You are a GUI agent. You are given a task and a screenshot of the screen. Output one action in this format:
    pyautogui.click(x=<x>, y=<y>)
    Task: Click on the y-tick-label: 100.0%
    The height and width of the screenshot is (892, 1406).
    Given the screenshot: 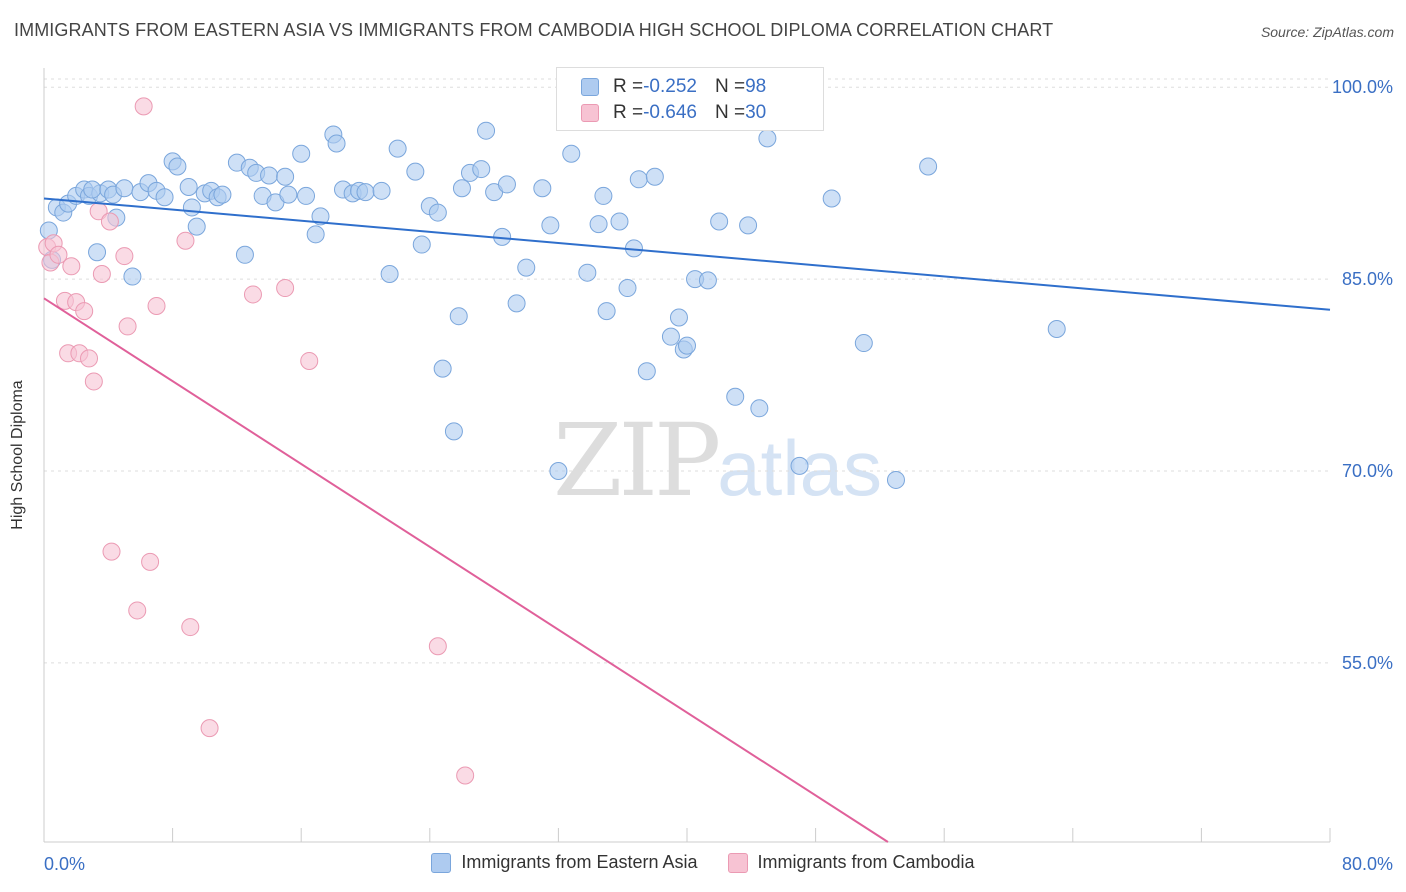 What is the action you would take?
    pyautogui.click(x=1362, y=87)
    